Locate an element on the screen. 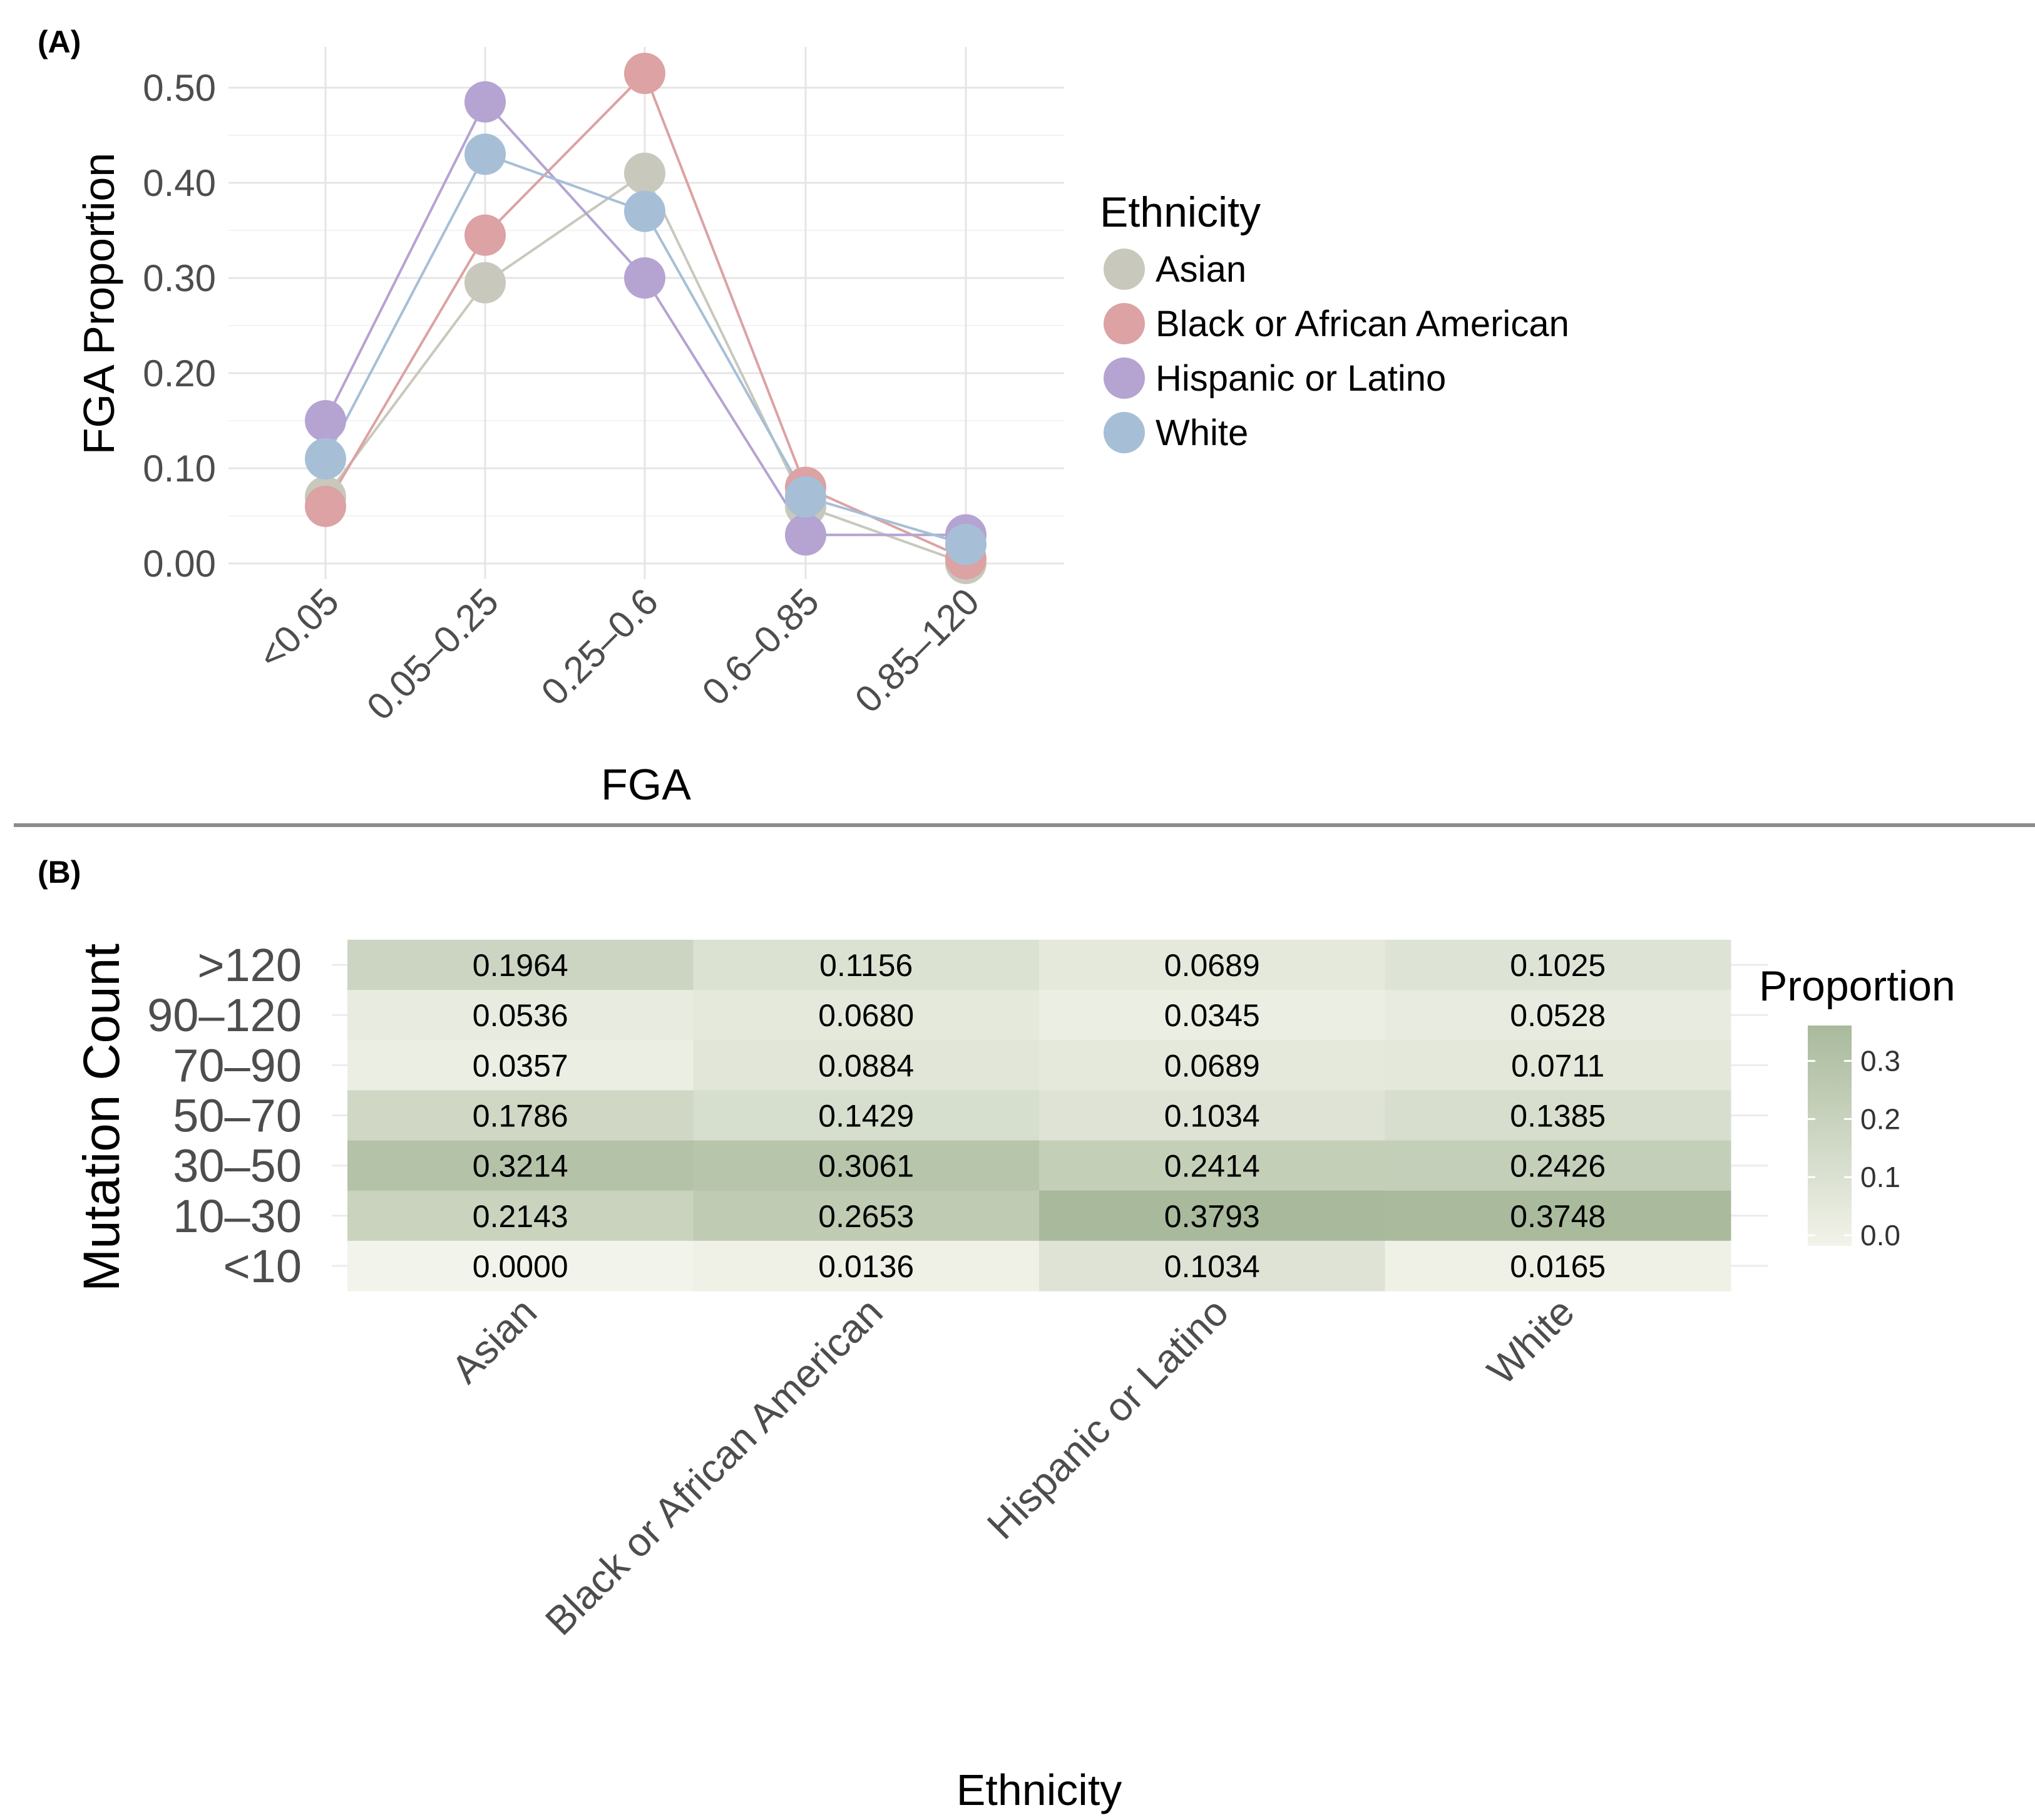 This screenshot has width=2035, height=1820. y-tick-label: 0.10 is located at coordinates (179, 469).